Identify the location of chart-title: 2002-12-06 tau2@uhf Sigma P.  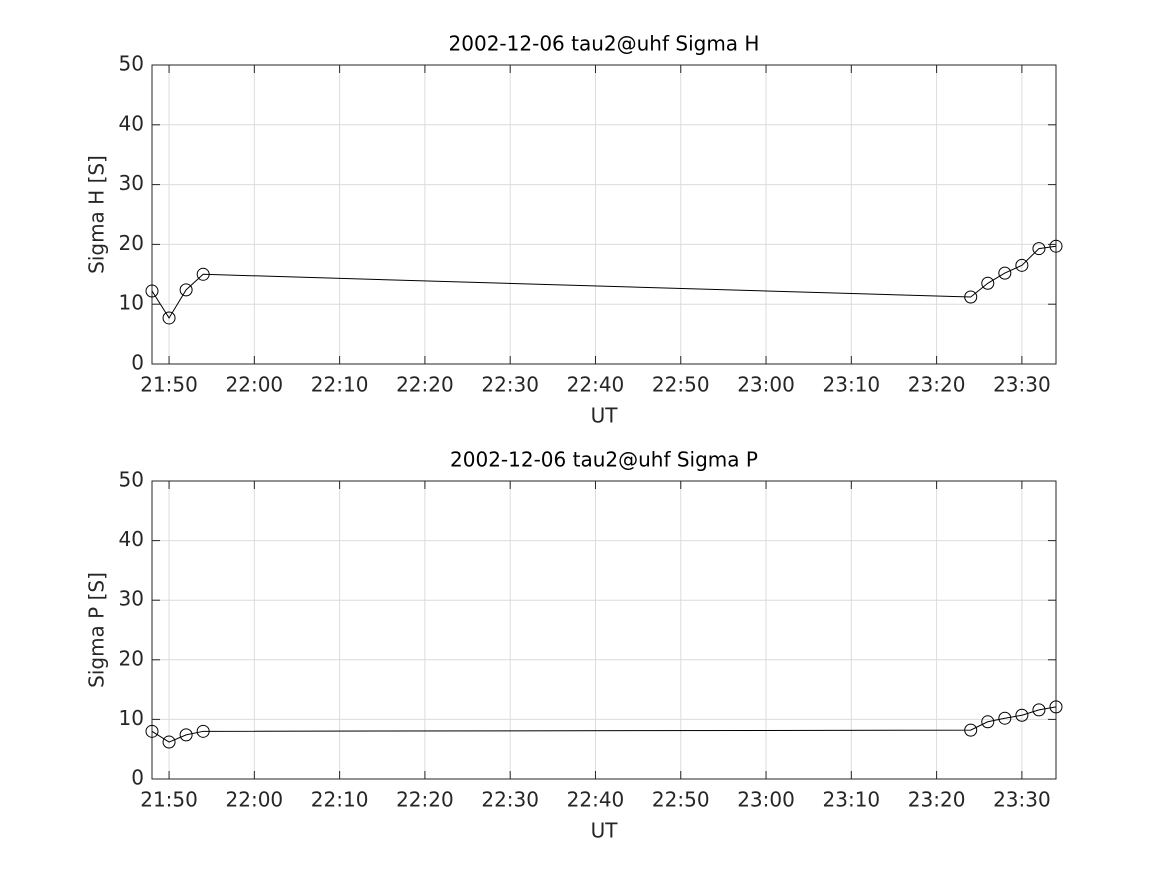
(604, 460).